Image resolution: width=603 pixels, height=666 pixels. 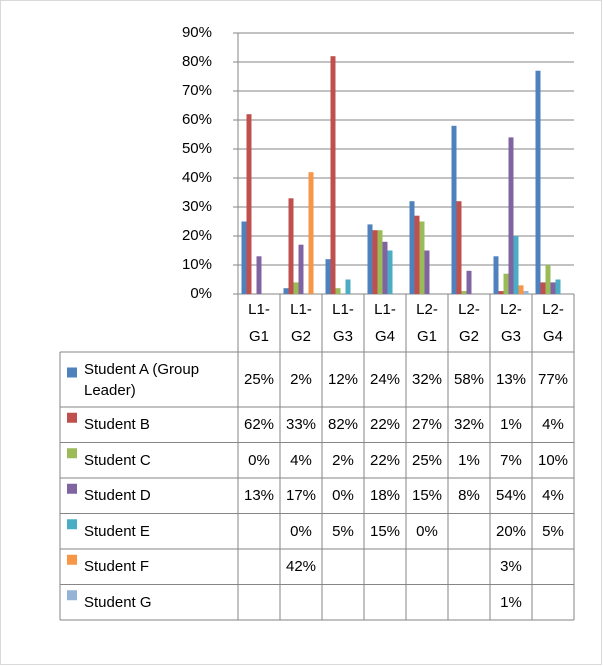 What do you see at coordinates (160, 603) in the screenshot?
I see `legend-label: Student G` at bounding box center [160, 603].